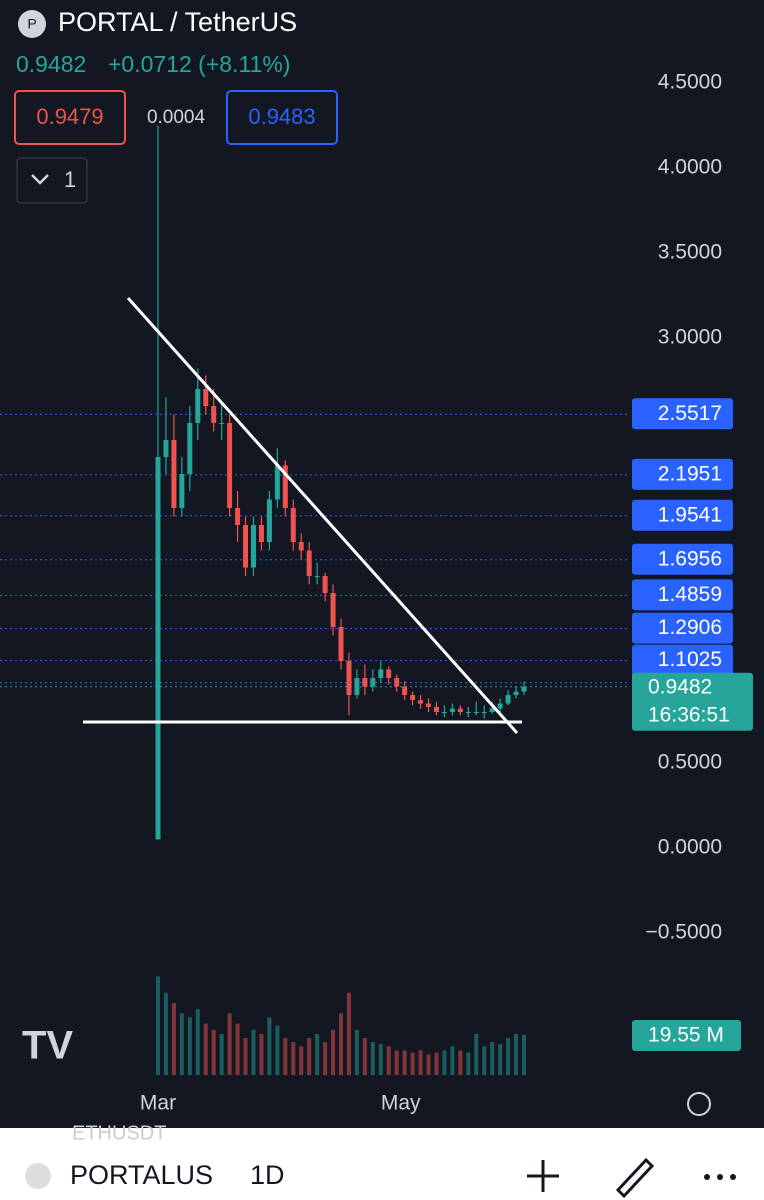  Describe the element at coordinates (141, 1175) in the screenshot. I see `footer-symbol: PORTALUS` at that location.